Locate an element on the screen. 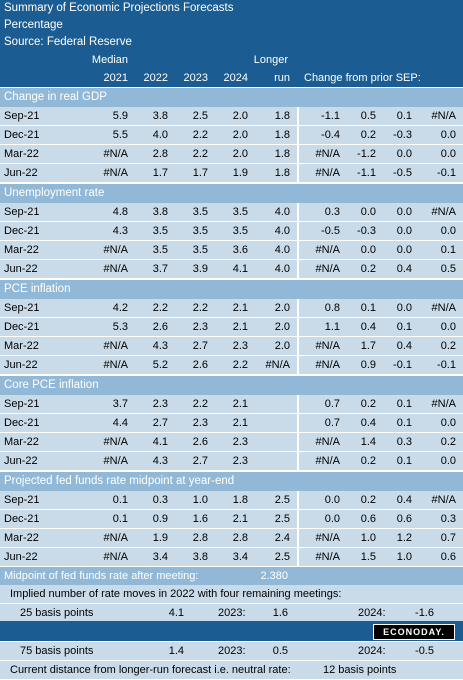 This screenshot has width=463, height=680. value-cell: 0.1 is located at coordinates (120, 500).